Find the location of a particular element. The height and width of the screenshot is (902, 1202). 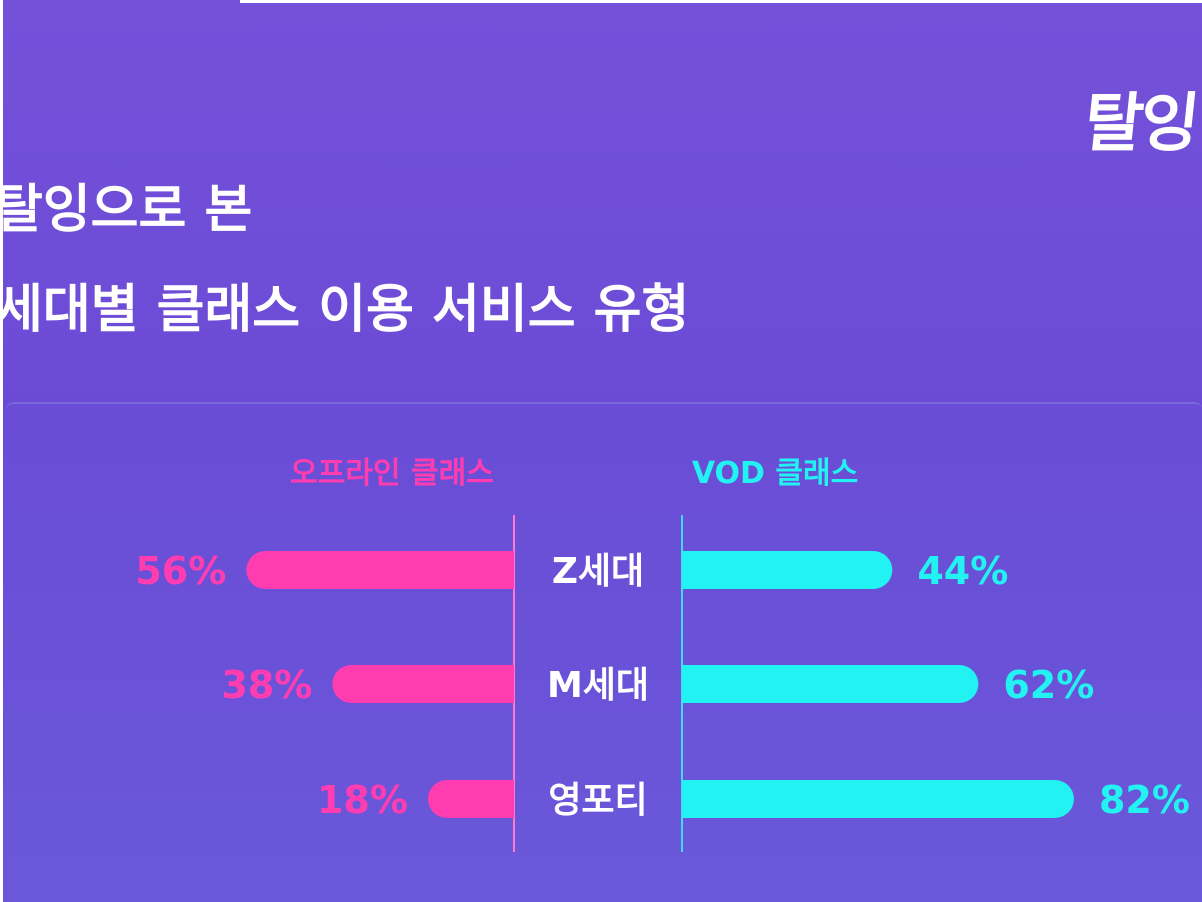

legend-vod: VOD 클래스 is located at coordinates (775, 473).